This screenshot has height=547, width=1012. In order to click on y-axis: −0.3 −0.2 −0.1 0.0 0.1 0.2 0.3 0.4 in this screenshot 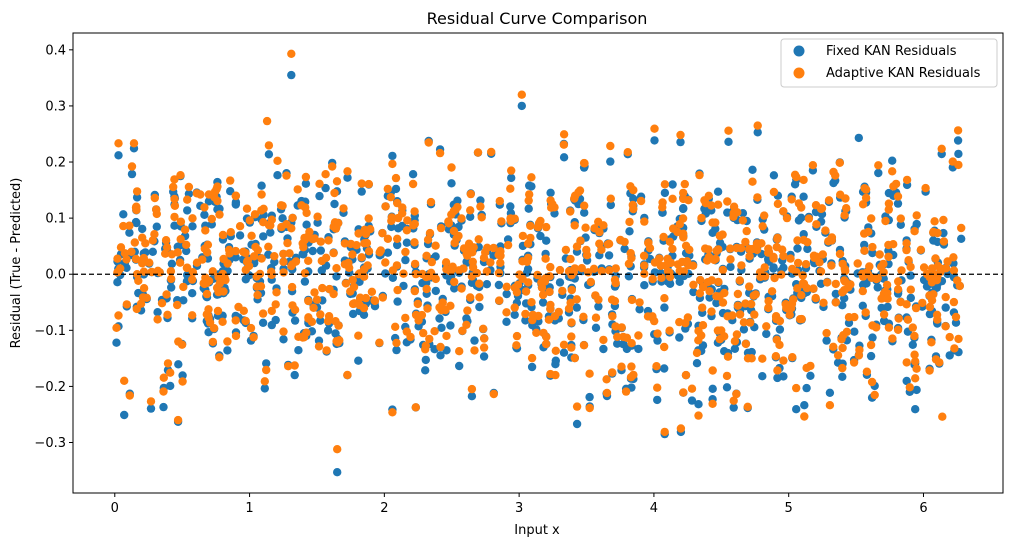, I will do `click(53, 247)`.